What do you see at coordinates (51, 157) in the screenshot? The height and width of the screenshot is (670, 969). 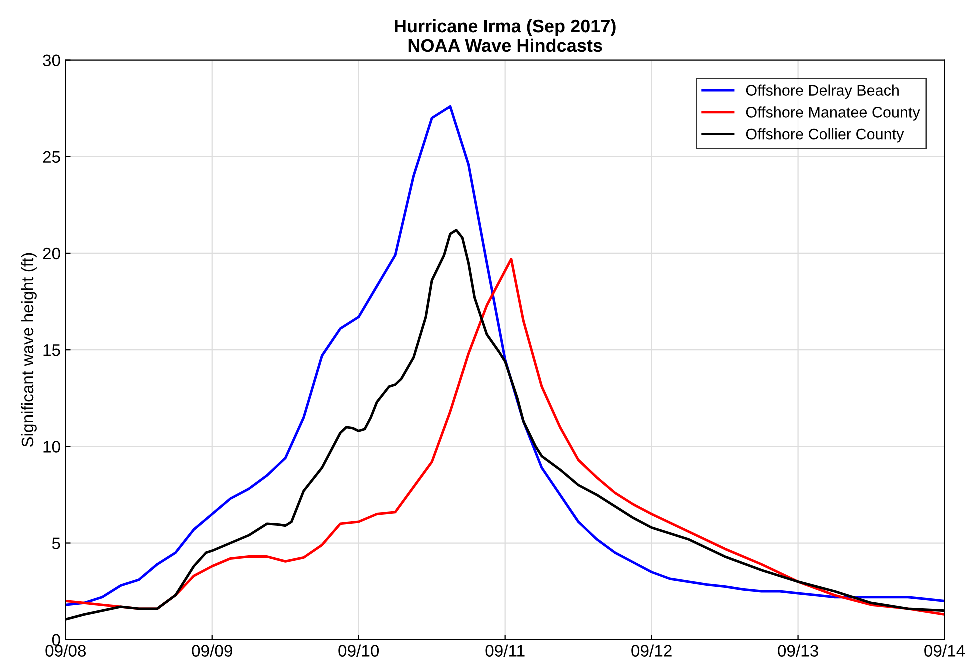 I see `y-tick-label: 25` at bounding box center [51, 157].